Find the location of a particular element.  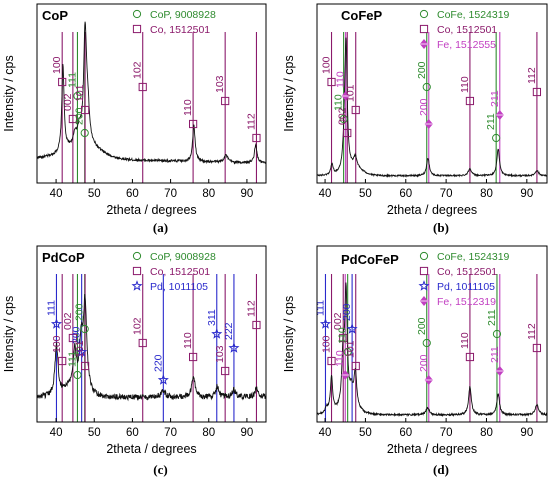

y-axis-label: Intensity / cps is located at coordinates (9, 93).